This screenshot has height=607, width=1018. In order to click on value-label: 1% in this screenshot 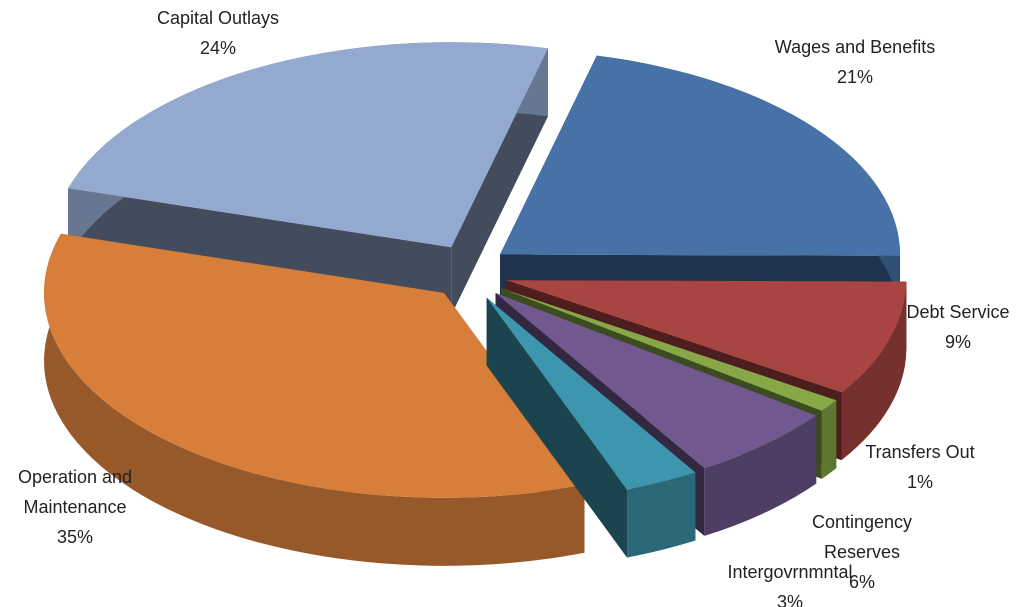, I will do `click(919, 482)`.